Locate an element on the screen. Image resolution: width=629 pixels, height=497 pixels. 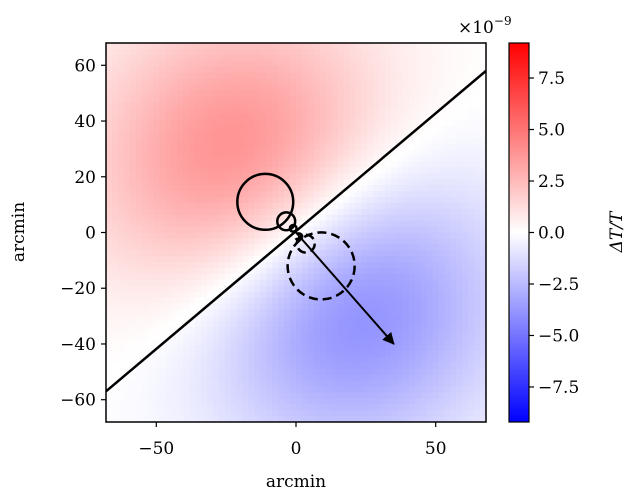
colorbar-tick-label: −2.5 is located at coordinates (558, 285).